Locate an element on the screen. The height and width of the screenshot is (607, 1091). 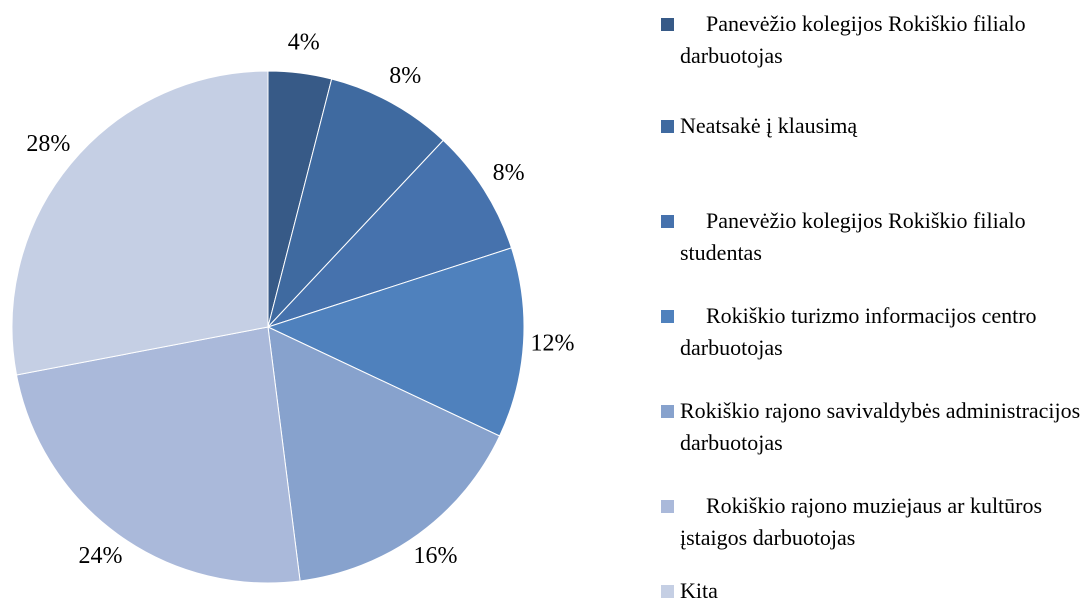
data-label: 28% is located at coordinates (48, 144).